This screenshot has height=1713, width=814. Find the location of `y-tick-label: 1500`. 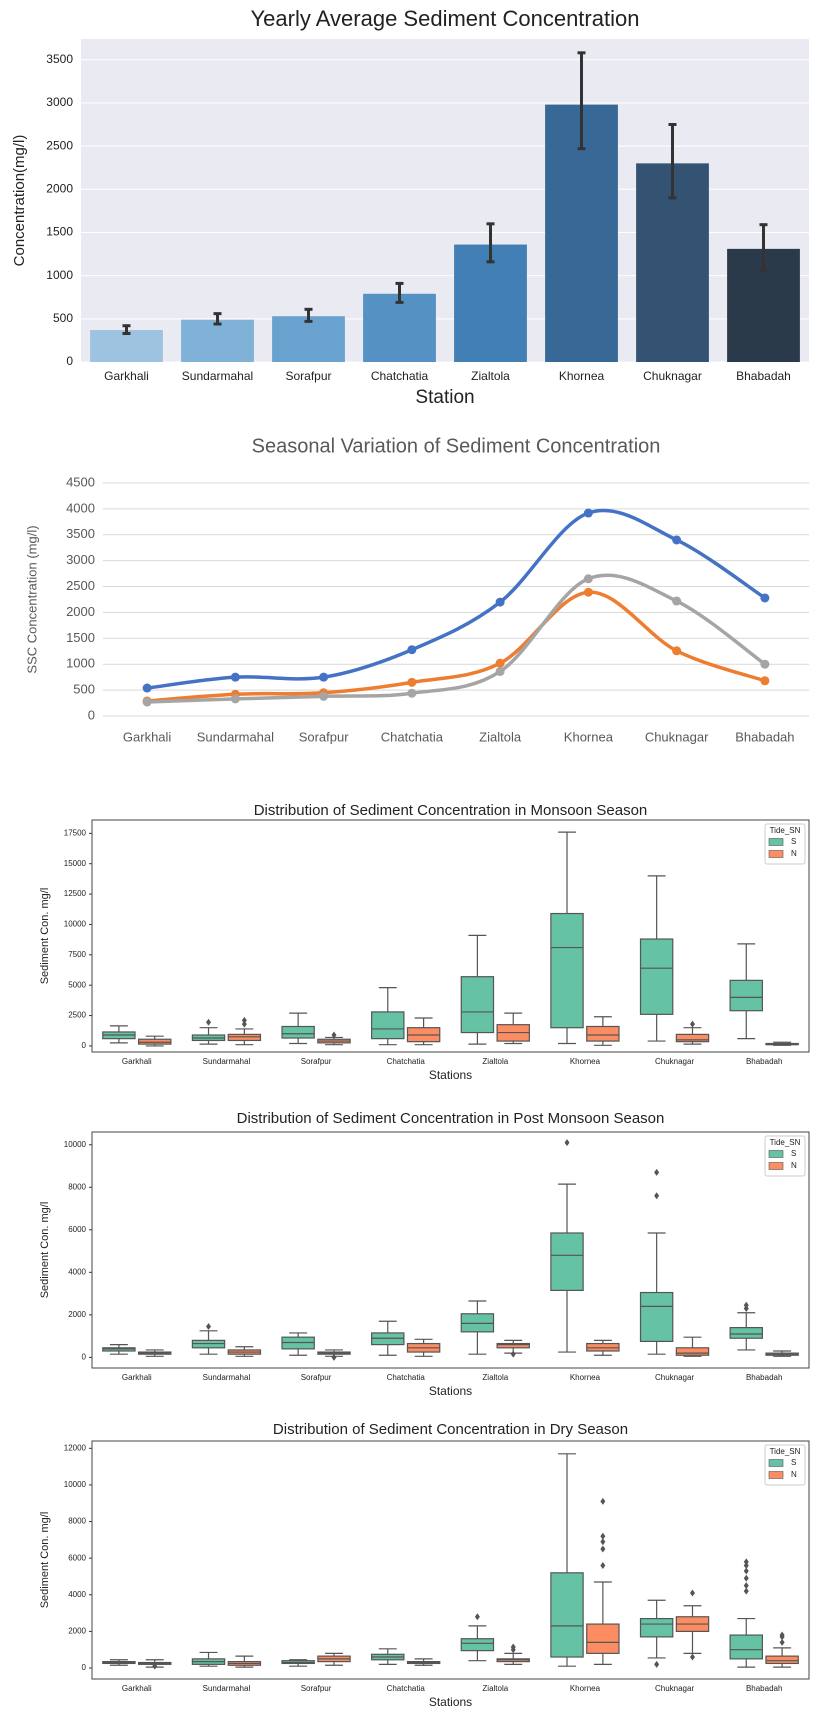

y-tick-label: 1500 is located at coordinates (59, 232).